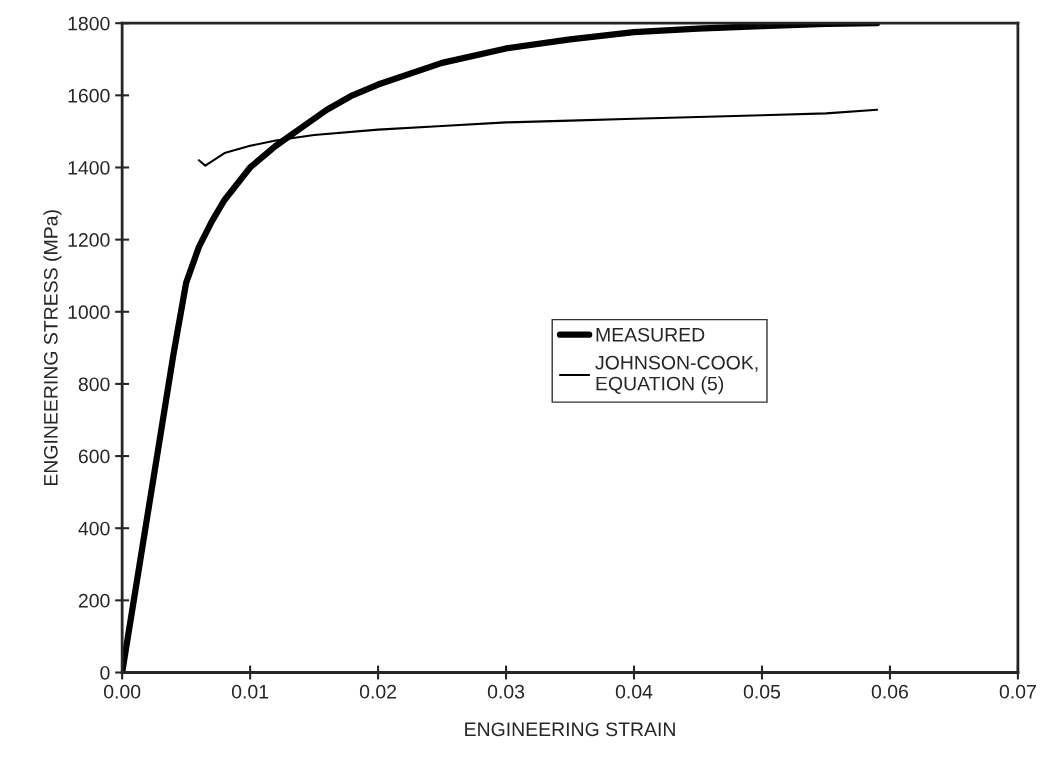 Image resolution: width=1044 pixels, height=773 pixels. What do you see at coordinates (52, 348) in the screenshot?
I see `y-axis-title: ENGINEERING STRESS (MPa)` at bounding box center [52, 348].